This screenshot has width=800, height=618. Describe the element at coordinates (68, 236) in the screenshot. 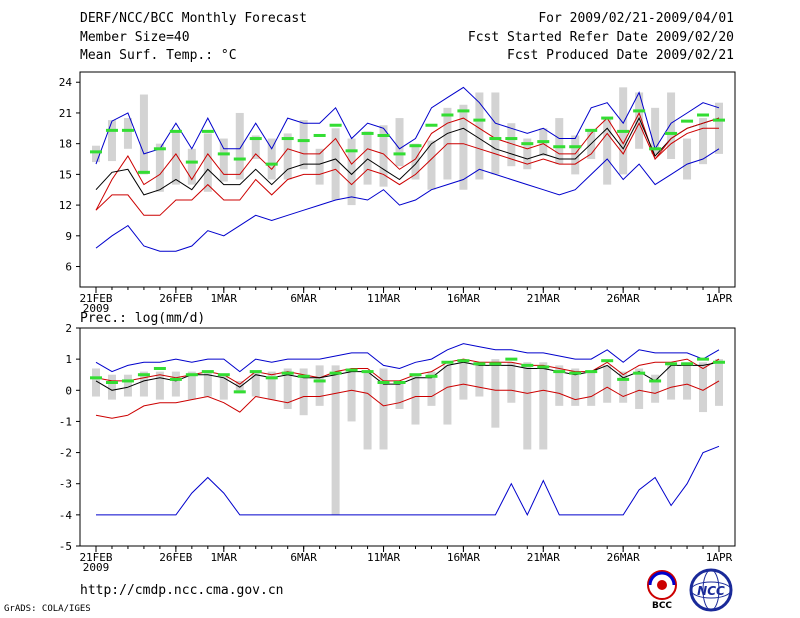

I see `y-tick-label: 9` at that location.